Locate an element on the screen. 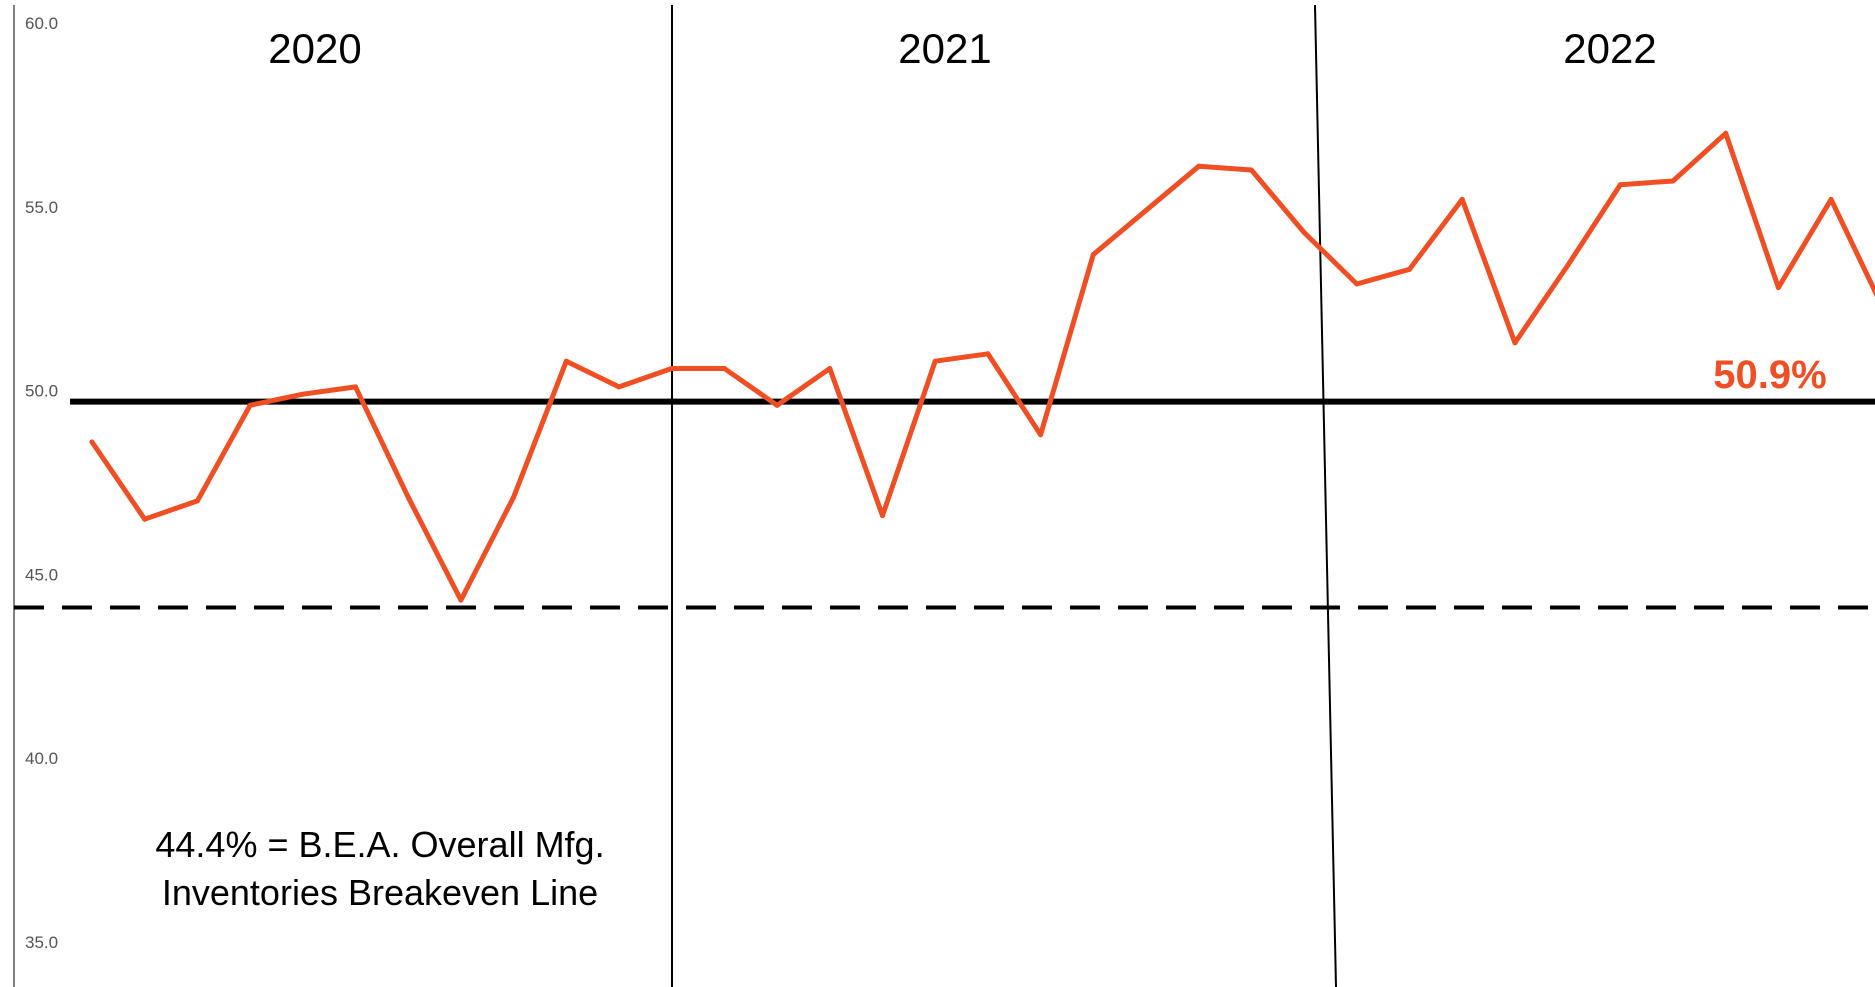  year-divider is located at coordinates (1325, 495).